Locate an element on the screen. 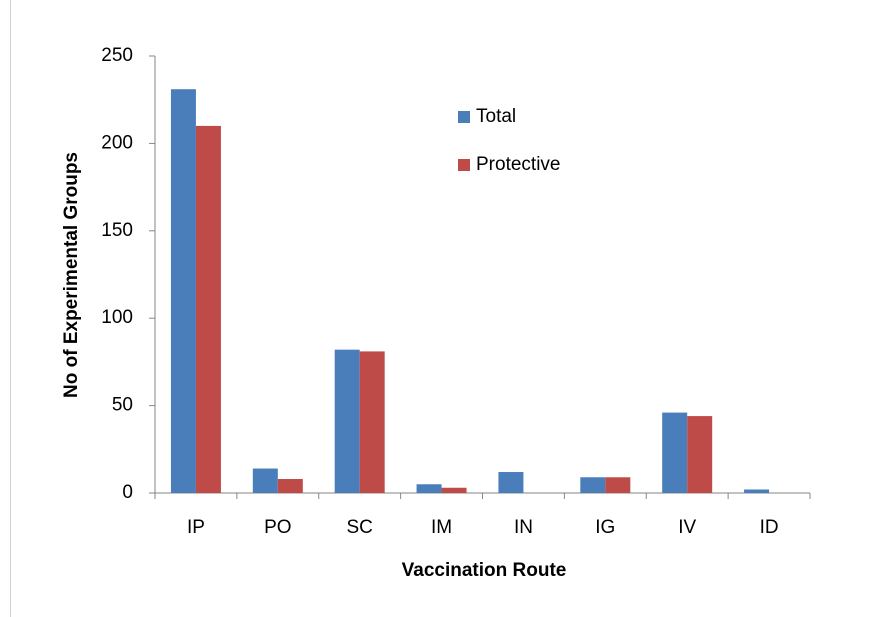 This screenshot has height=617, width=873. y-tick-label: 100 is located at coordinates (117, 317).